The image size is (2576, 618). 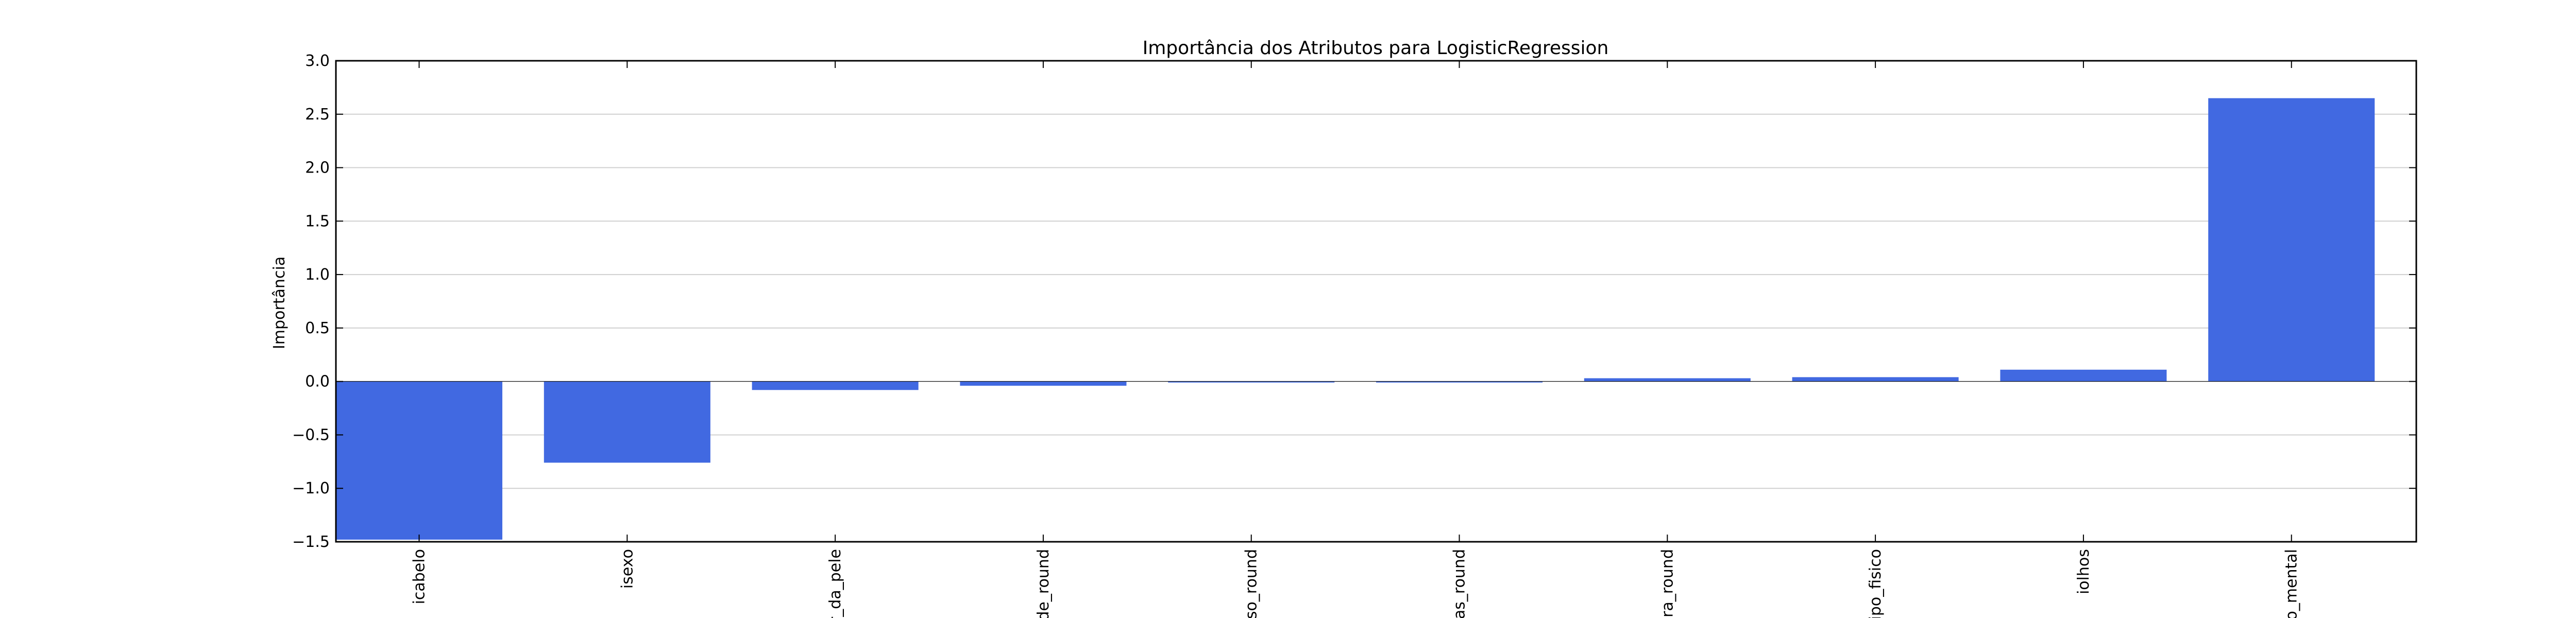 What do you see at coordinates (2292, 583) in the screenshot?
I see `x-tick-label: o_mental` at bounding box center [2292, 583].